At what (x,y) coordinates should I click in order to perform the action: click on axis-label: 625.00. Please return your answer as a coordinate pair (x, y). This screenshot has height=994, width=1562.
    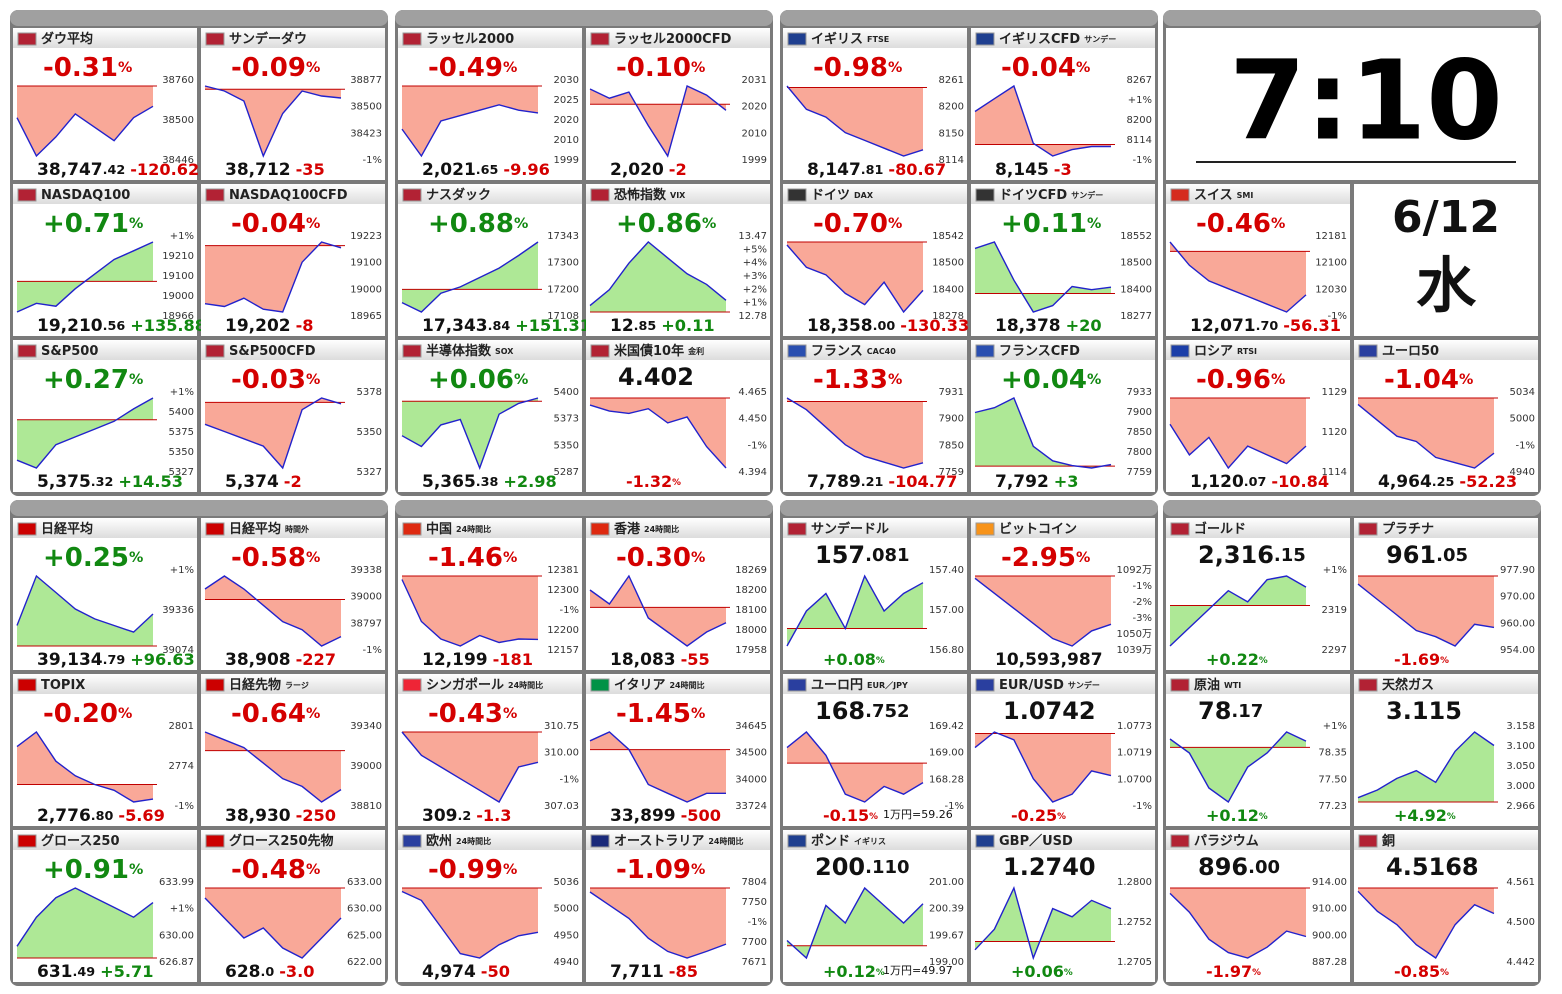
    Looking at the image, I should click on (364, 935).